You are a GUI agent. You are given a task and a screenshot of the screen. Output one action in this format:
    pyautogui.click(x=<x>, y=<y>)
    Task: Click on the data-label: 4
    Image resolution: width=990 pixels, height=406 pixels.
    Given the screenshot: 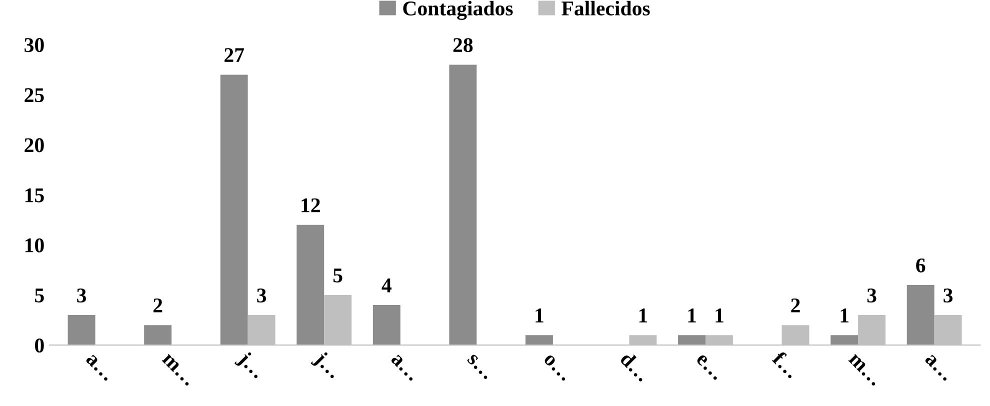 What is the action you would take?
    pyautogui.click(x=387, y=285)
    